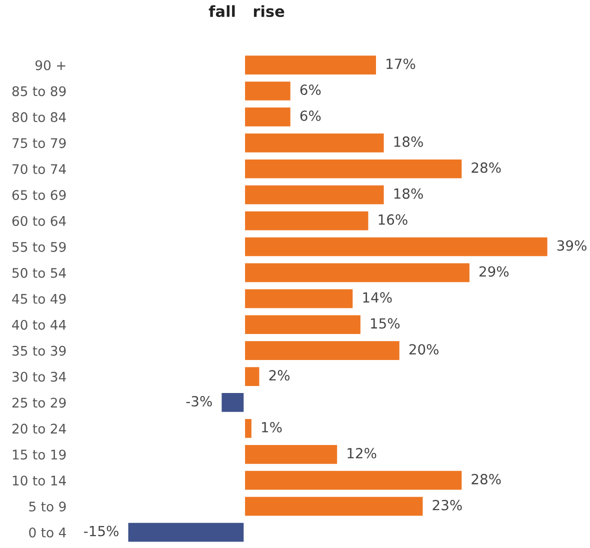 The width and height of the screenshot is (590, 548). What do you see at coordinates (39, 429) in the screenshot?
I see `y-tick-label: 20 to 24` at bounding box center [39, 429].